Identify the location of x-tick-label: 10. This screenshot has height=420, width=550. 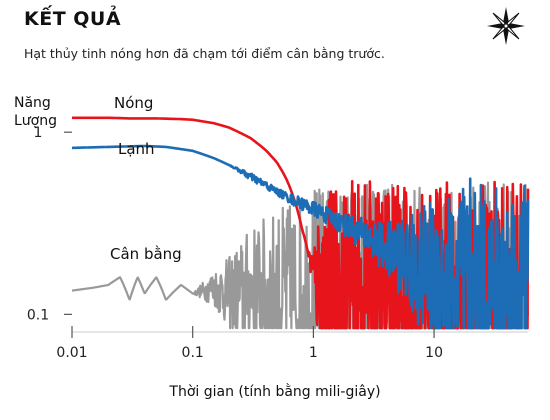
(434, 353).